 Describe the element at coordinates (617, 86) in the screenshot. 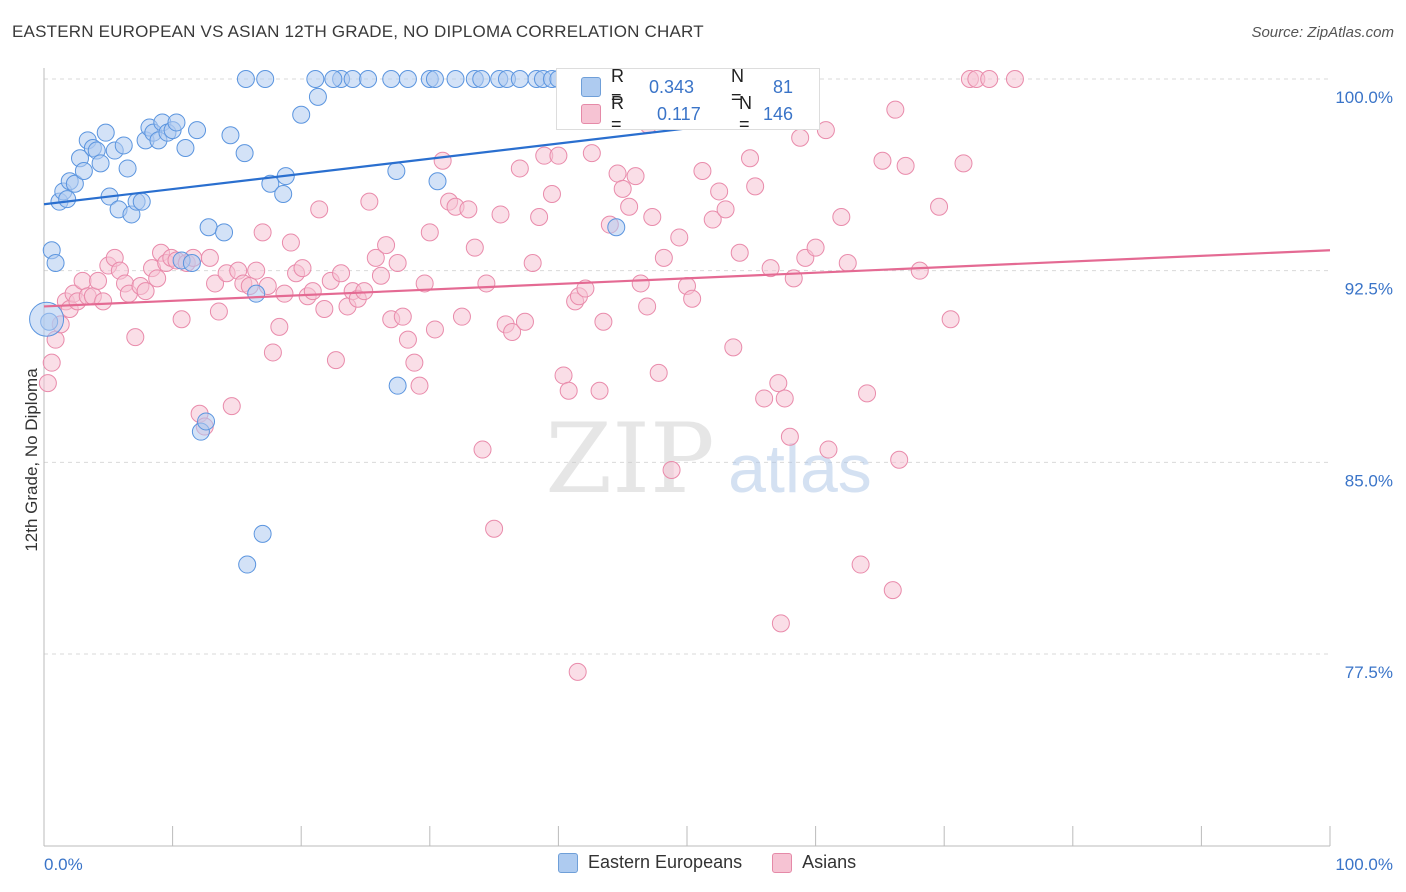

I see `legend-r-label: R =` at that location.